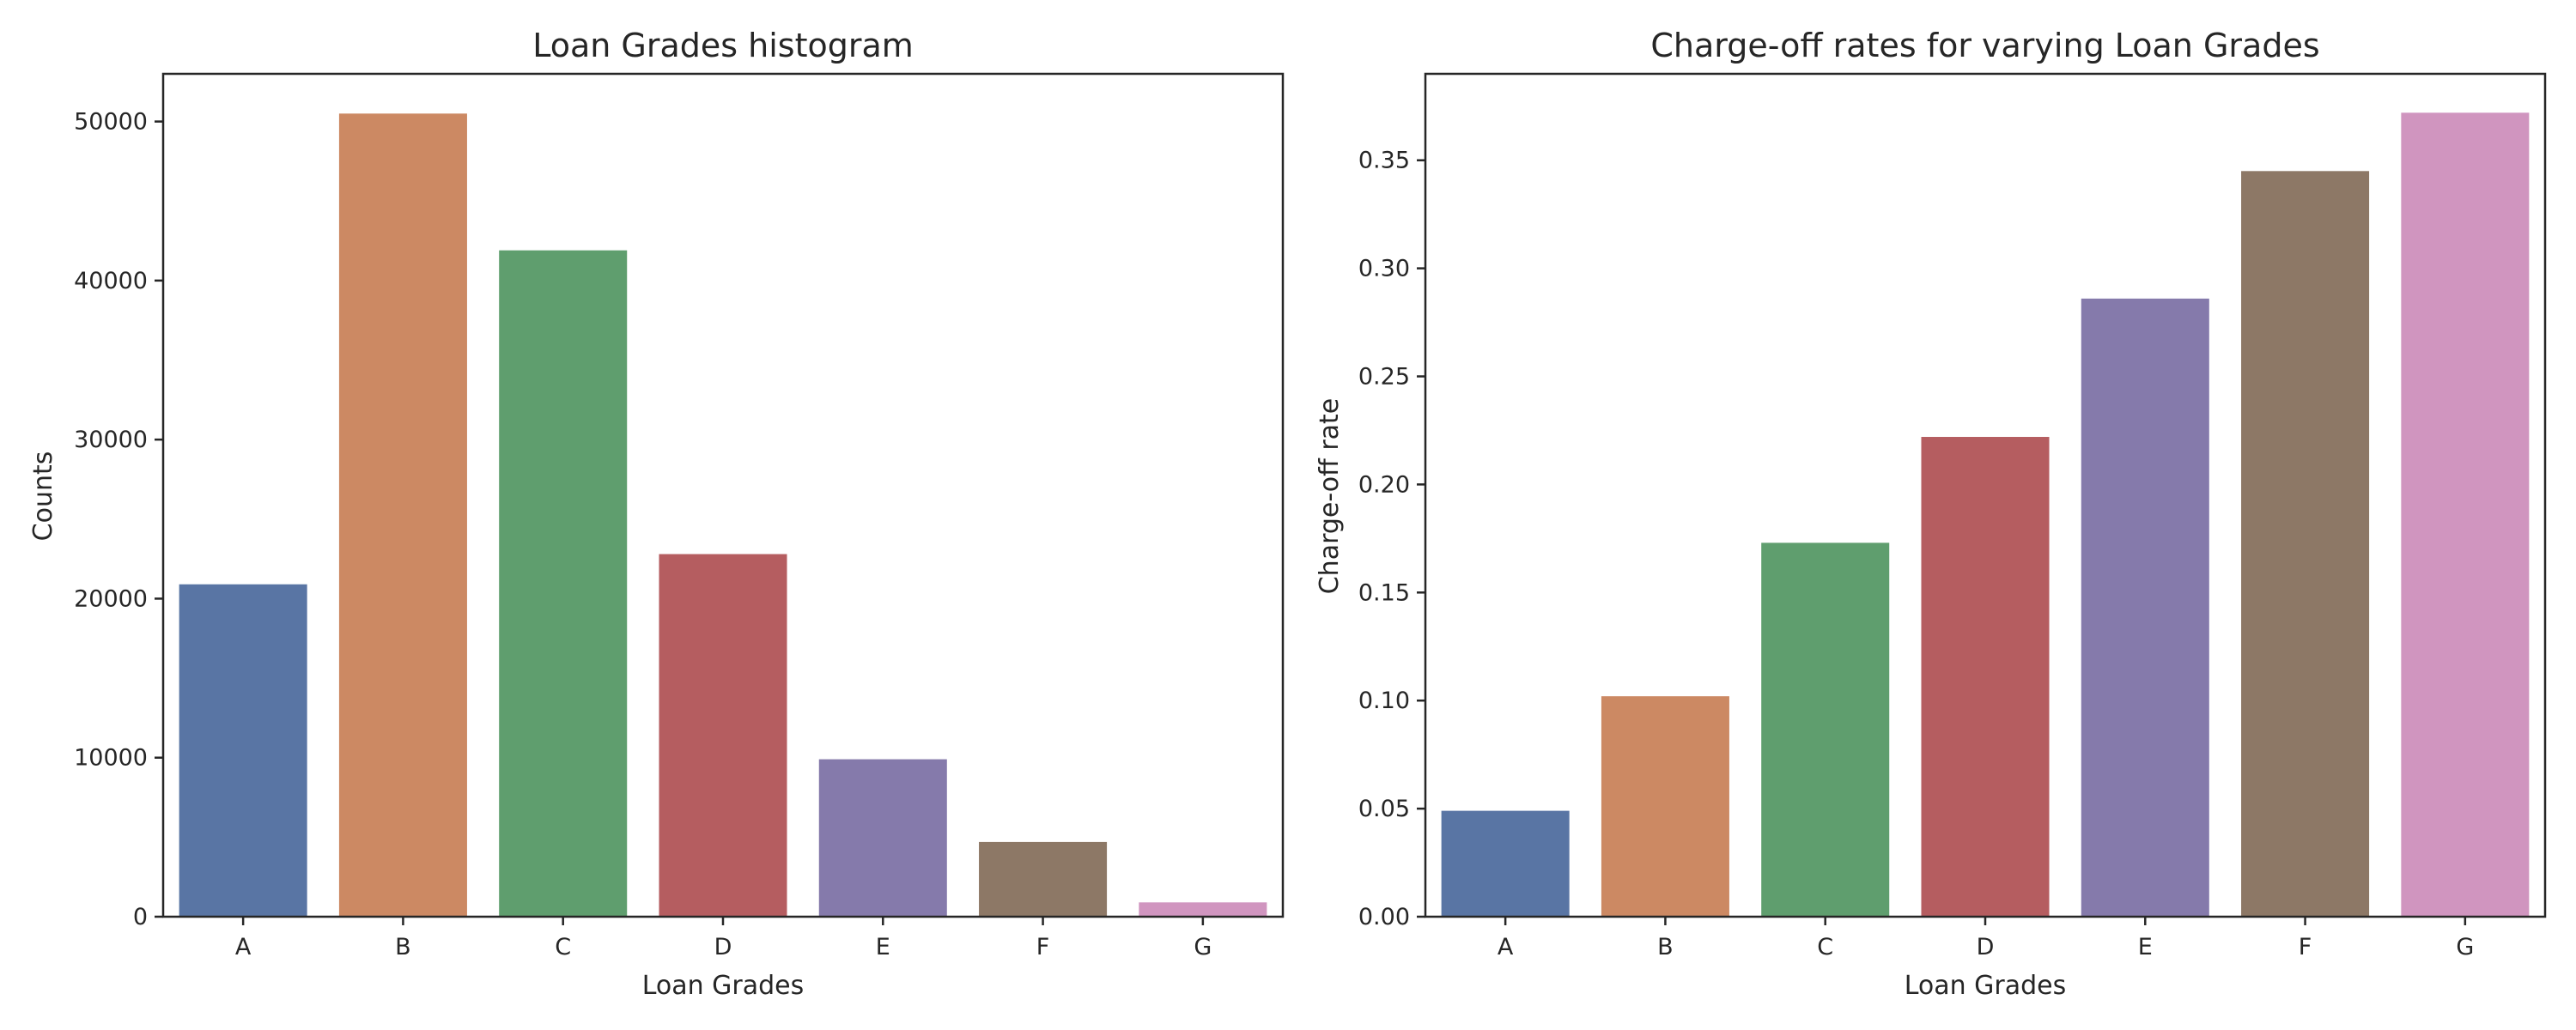 This screenshot has height=1030, width=2576. What do you see at coordinates (111, 758) in the screenshot?
I see `y-tick-label: 10000` at bounding box center [111, 758].